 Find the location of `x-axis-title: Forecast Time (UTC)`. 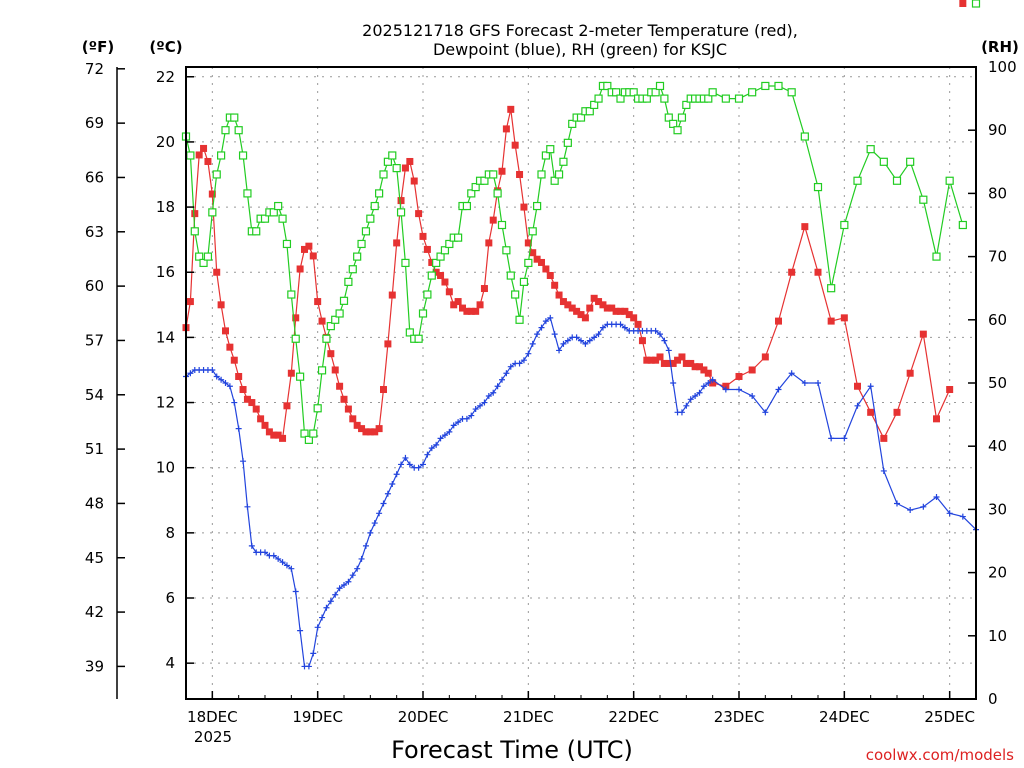

x-axis-title: Forecast Time (UTC) is located at coordinates (512, 750).